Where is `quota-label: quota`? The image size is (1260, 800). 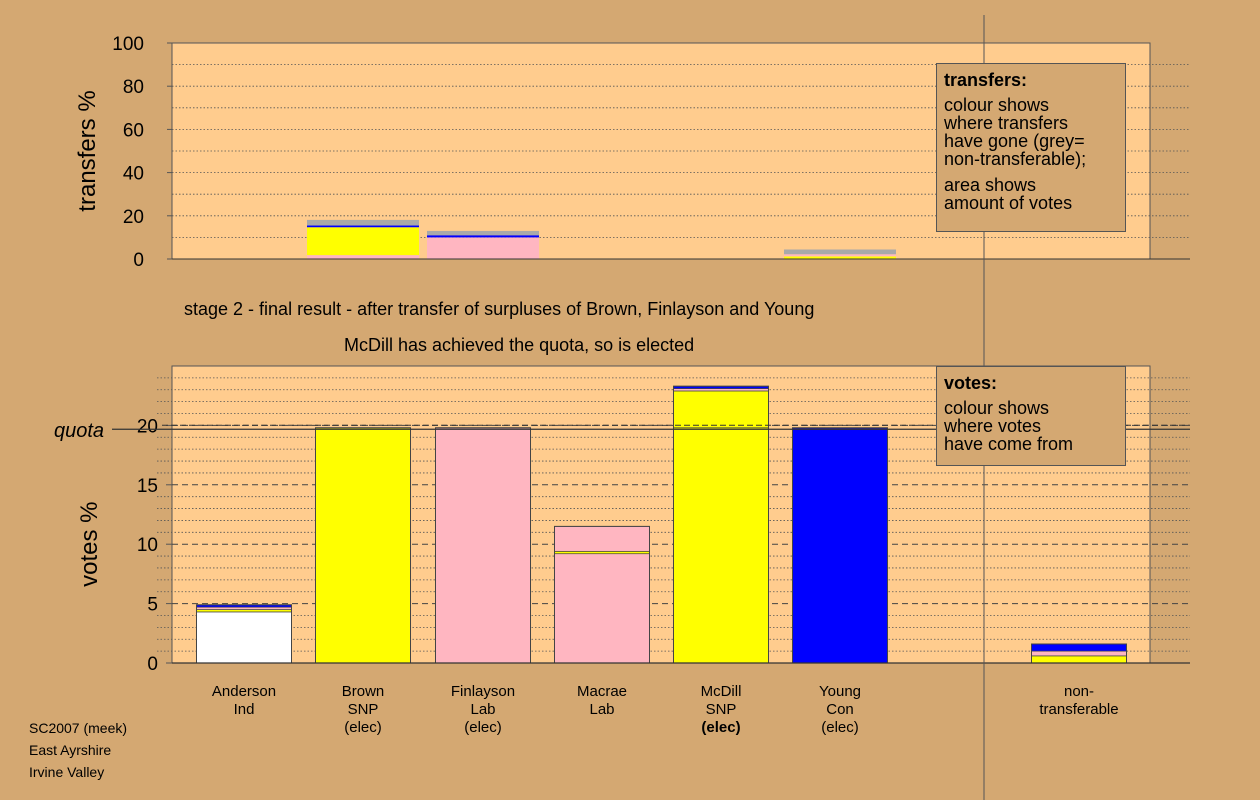 quota-label: quota is located at coordinates (79, 431).